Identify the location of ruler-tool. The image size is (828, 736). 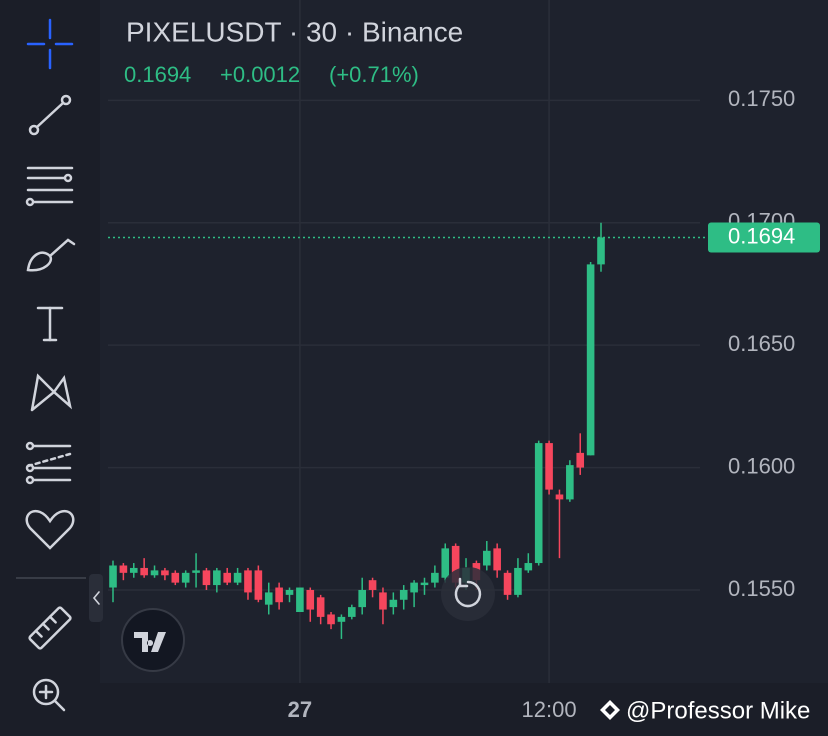
(50, 628).